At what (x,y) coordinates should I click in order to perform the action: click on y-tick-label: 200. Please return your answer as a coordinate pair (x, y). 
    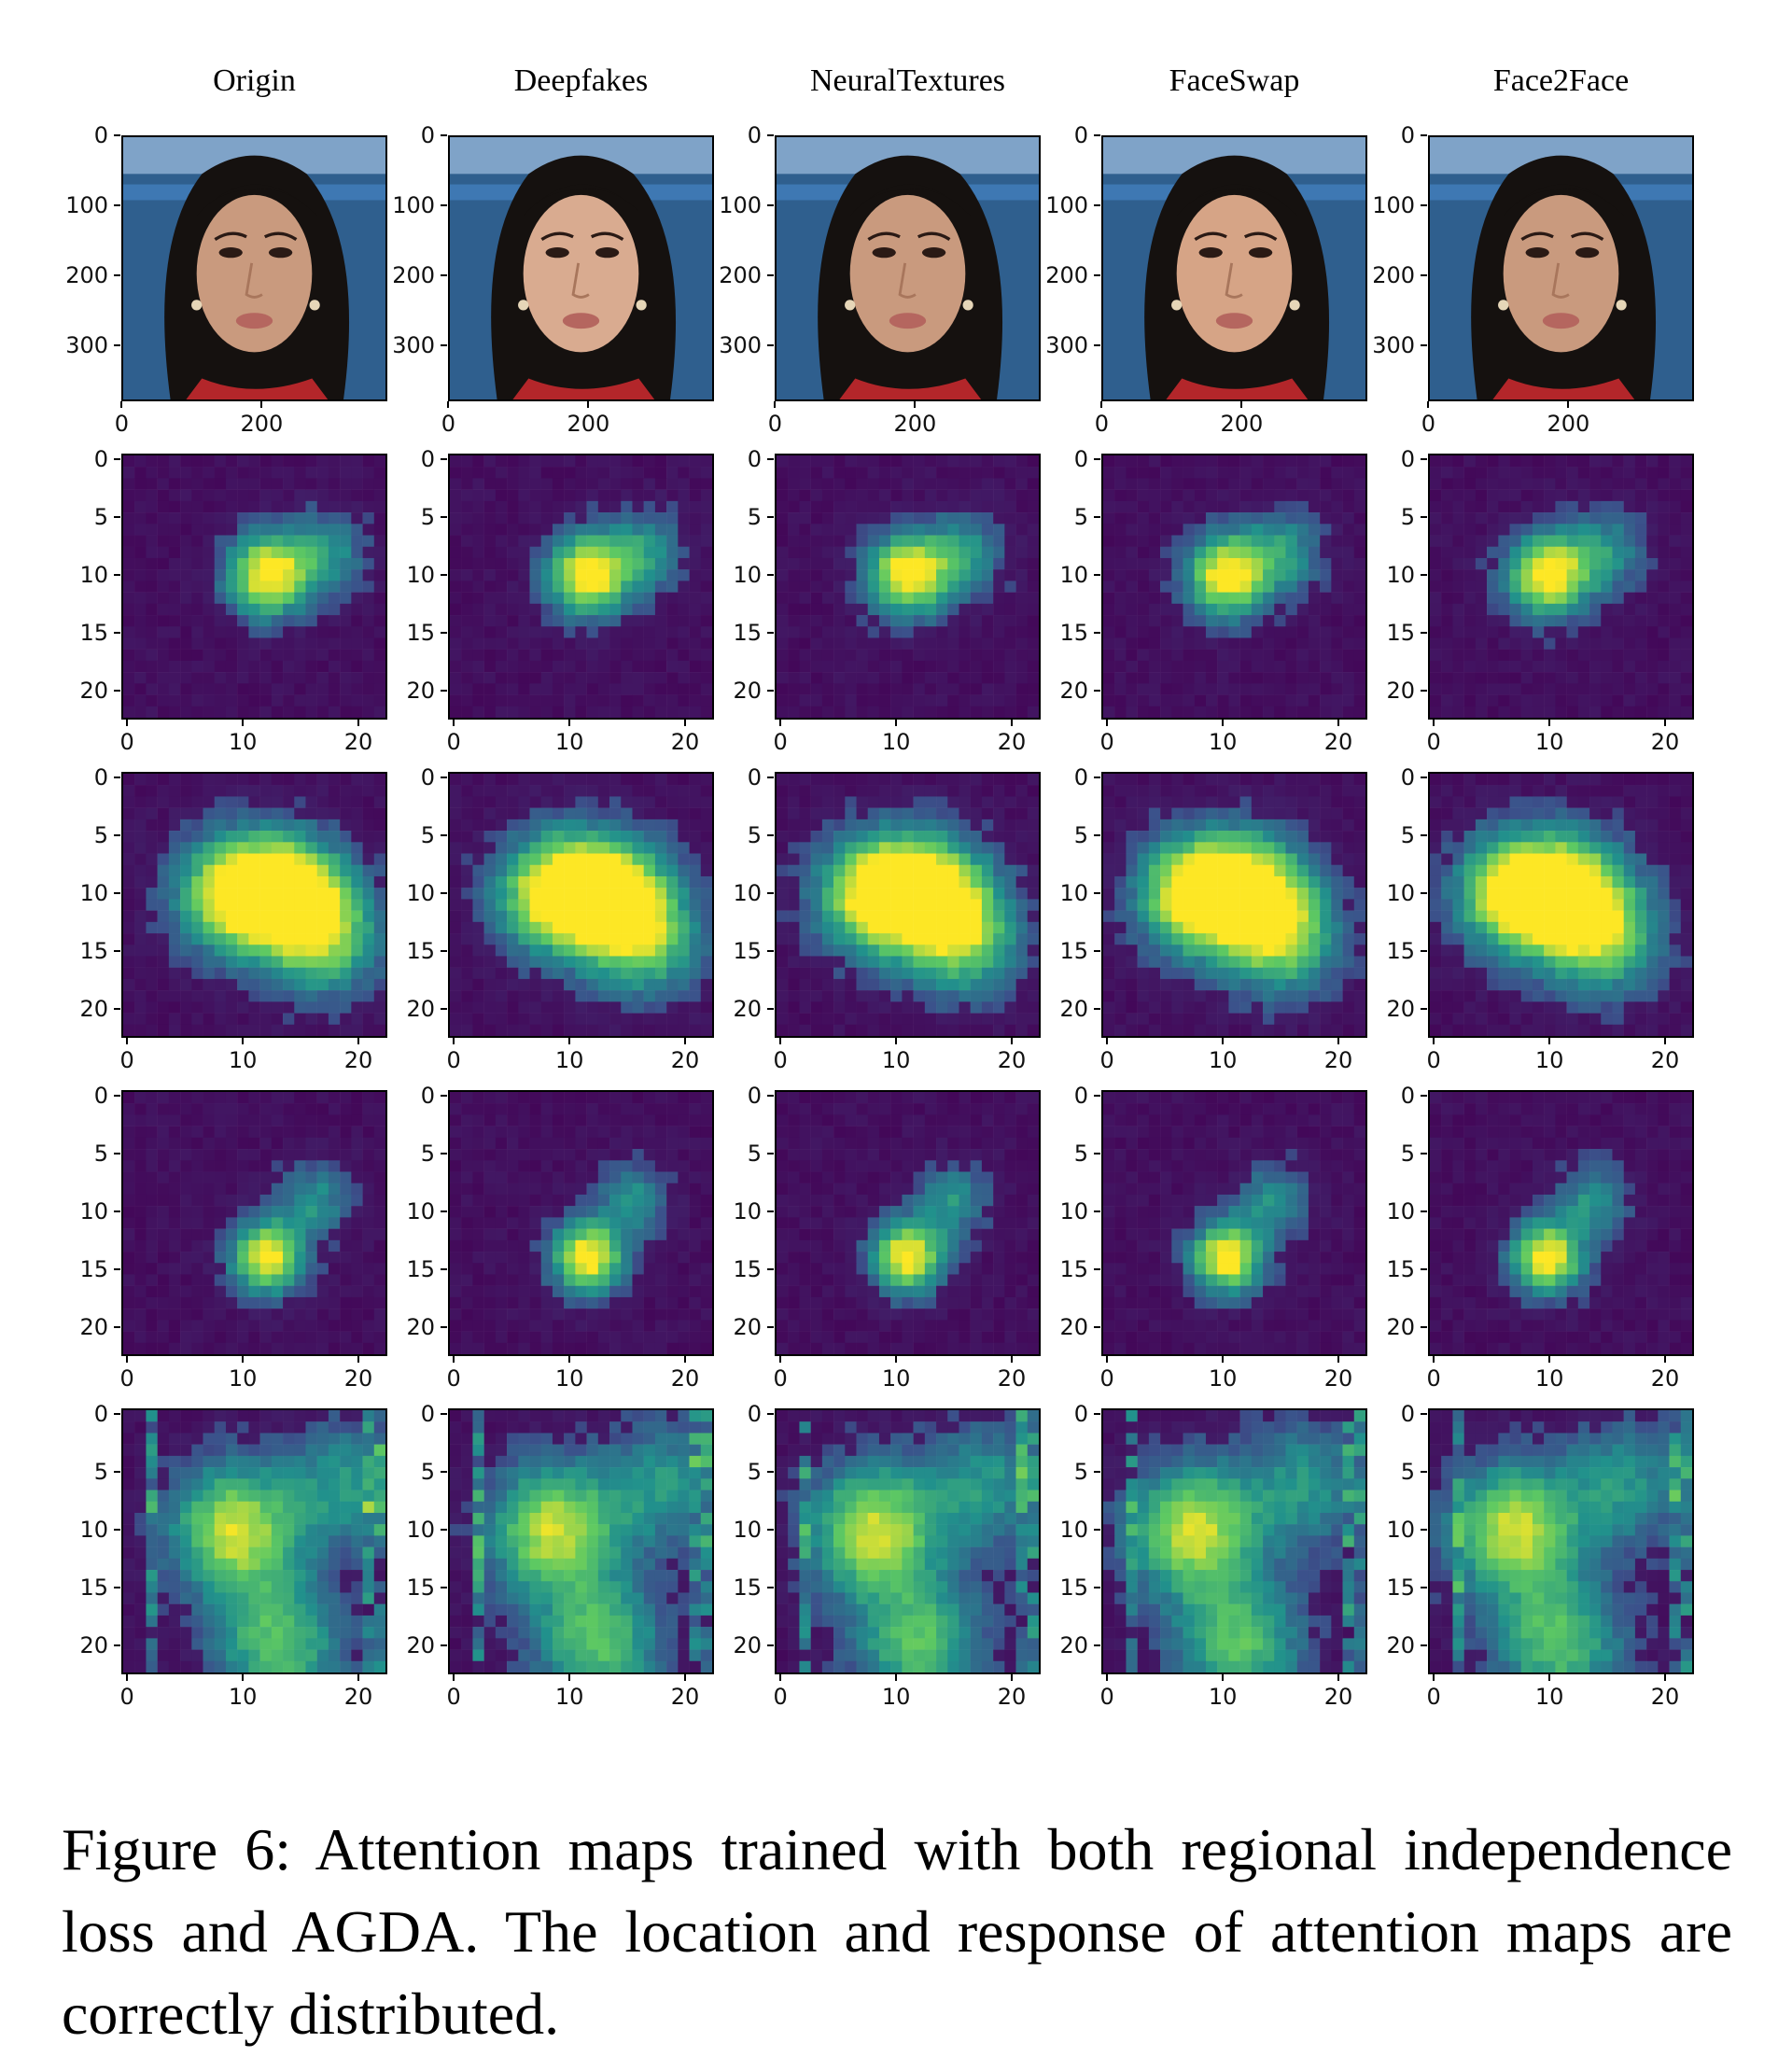
    Looking at the image, I should click on (413, 275).